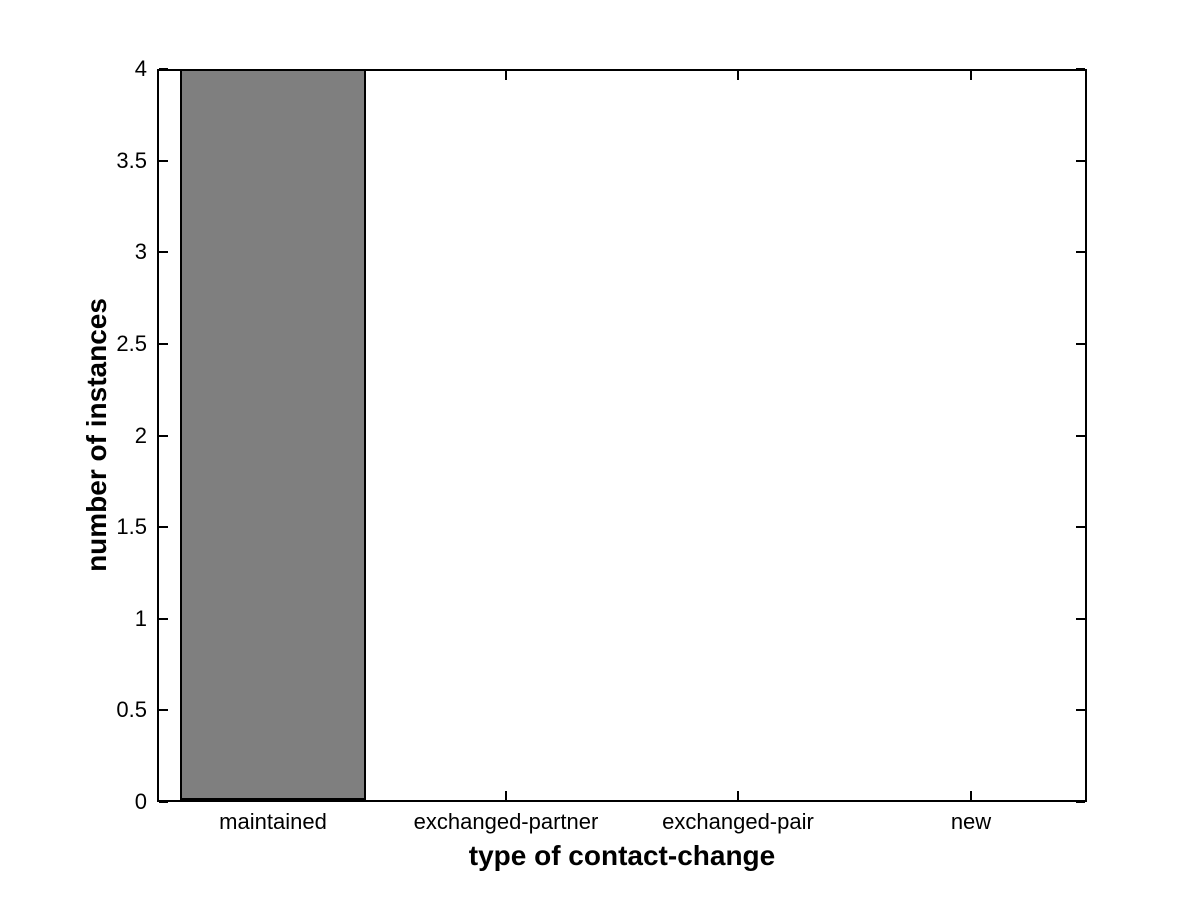  I want to click on y-tick-label: 1, so click(140, 618).